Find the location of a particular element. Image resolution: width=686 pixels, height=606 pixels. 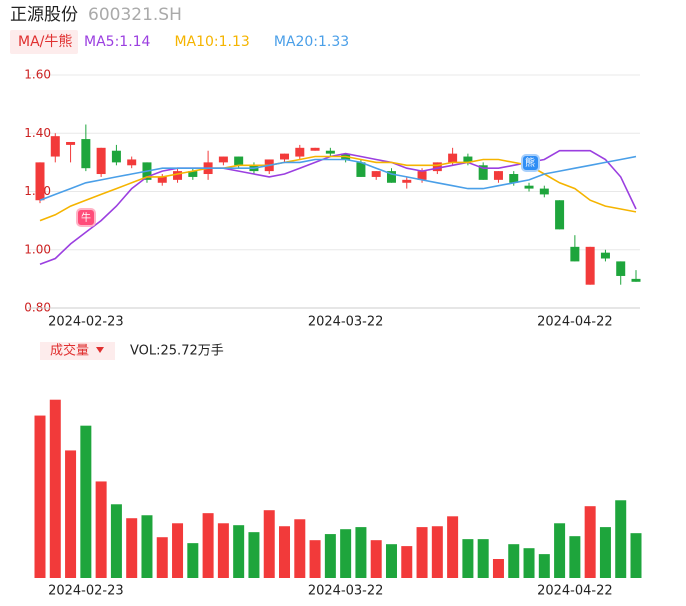

ma-button-bg is located at coordinates (44, 42).